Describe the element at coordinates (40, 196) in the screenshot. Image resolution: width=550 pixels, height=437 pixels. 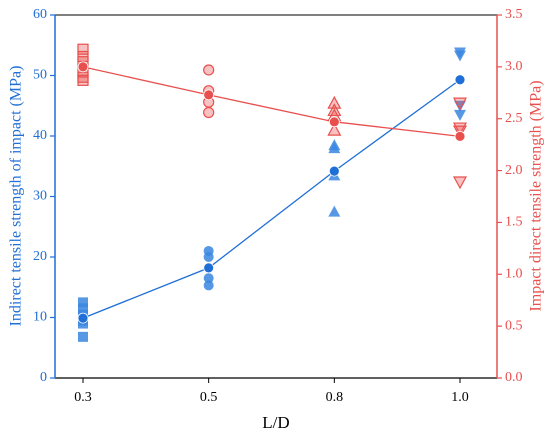
I see `y-tick-label: 30` at that location.